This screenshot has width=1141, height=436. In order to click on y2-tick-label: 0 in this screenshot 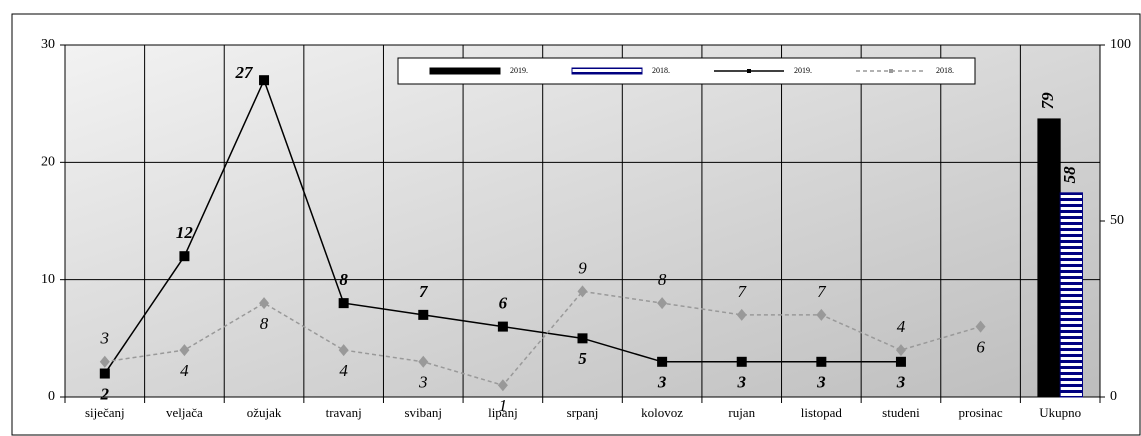, I will do `click(1113, 396)`.